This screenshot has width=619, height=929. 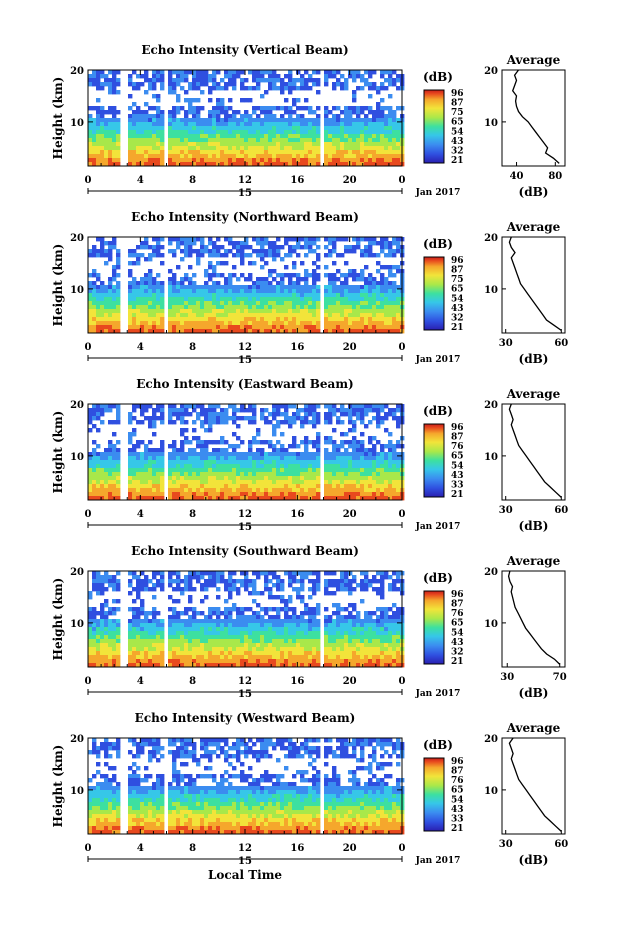 What do you see at coordinates (350, 514) in the screenshot?
I see `x-tick-label: 20` at bounding box center [350, 514].